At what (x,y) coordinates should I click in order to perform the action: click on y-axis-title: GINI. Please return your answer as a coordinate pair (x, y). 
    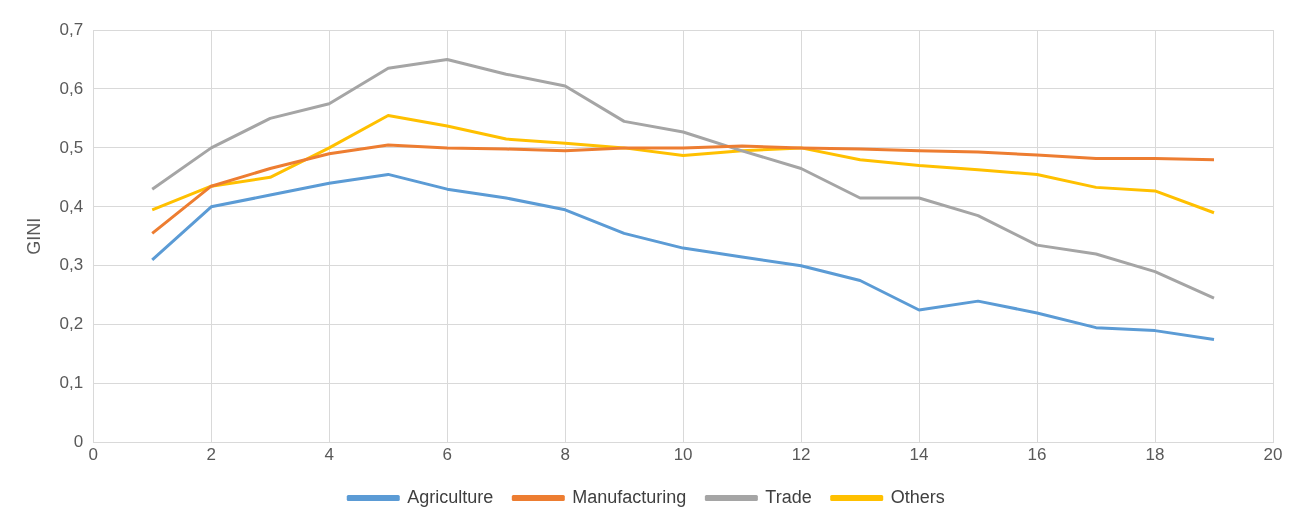
    Looking at the image, I should click on (33, 236).